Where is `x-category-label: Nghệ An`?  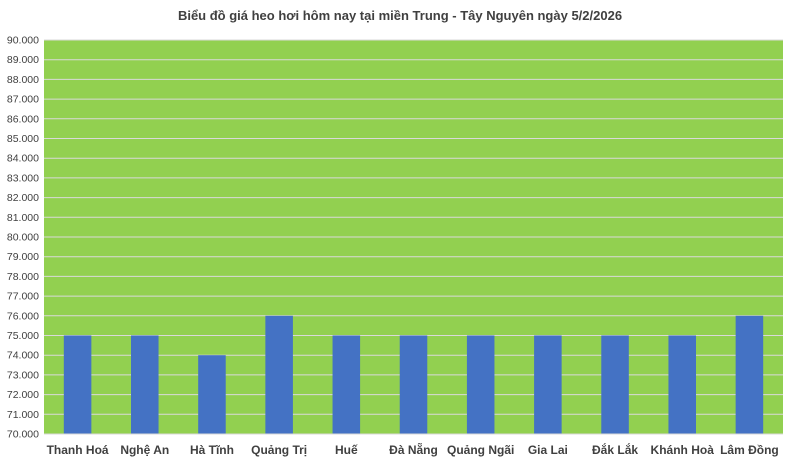
x-category-label: Nghệ An is located at coordinates (144, 450).